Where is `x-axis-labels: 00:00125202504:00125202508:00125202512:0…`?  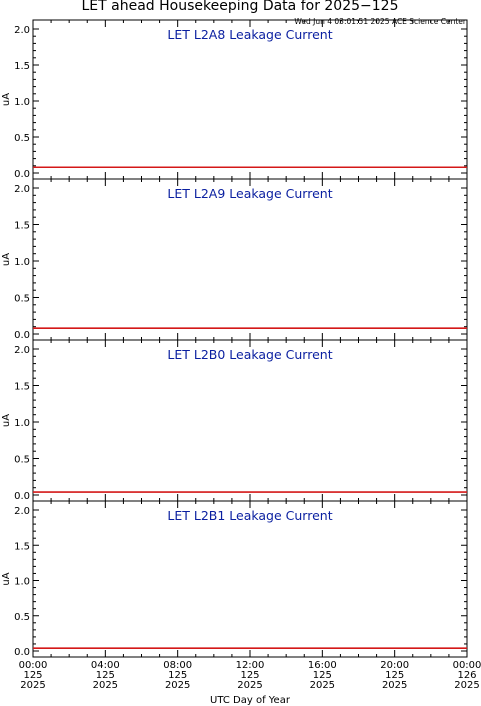
x-axis-labels: 00:00125202504:00125202508:00125202512:0… is located at coordinates (250, 675).